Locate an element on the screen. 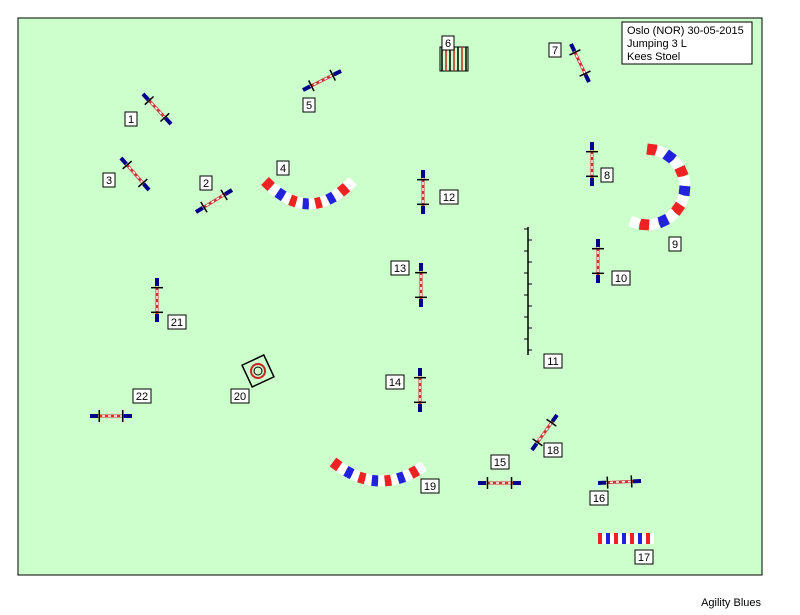  obstacle-number: 13 is located at coordinates (400, 269).